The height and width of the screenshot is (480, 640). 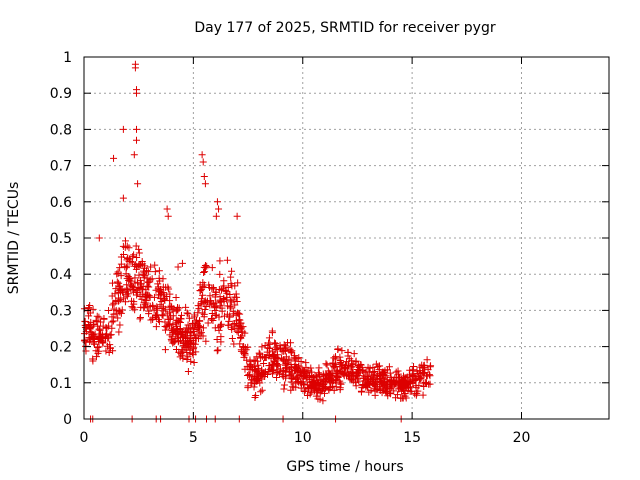 What do you see at coordinates (61, 94) in the screenshot?
I see `y-tick-label: 0.9` at bounding box center [61, 94].